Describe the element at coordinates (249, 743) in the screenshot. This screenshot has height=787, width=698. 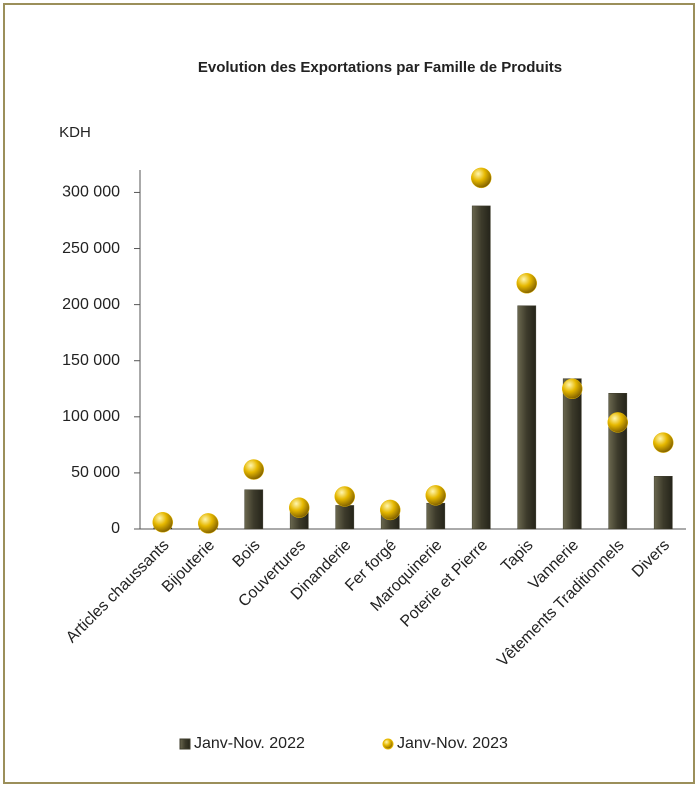
I see `legend-label: Janv-Nov. 2022` at that location.